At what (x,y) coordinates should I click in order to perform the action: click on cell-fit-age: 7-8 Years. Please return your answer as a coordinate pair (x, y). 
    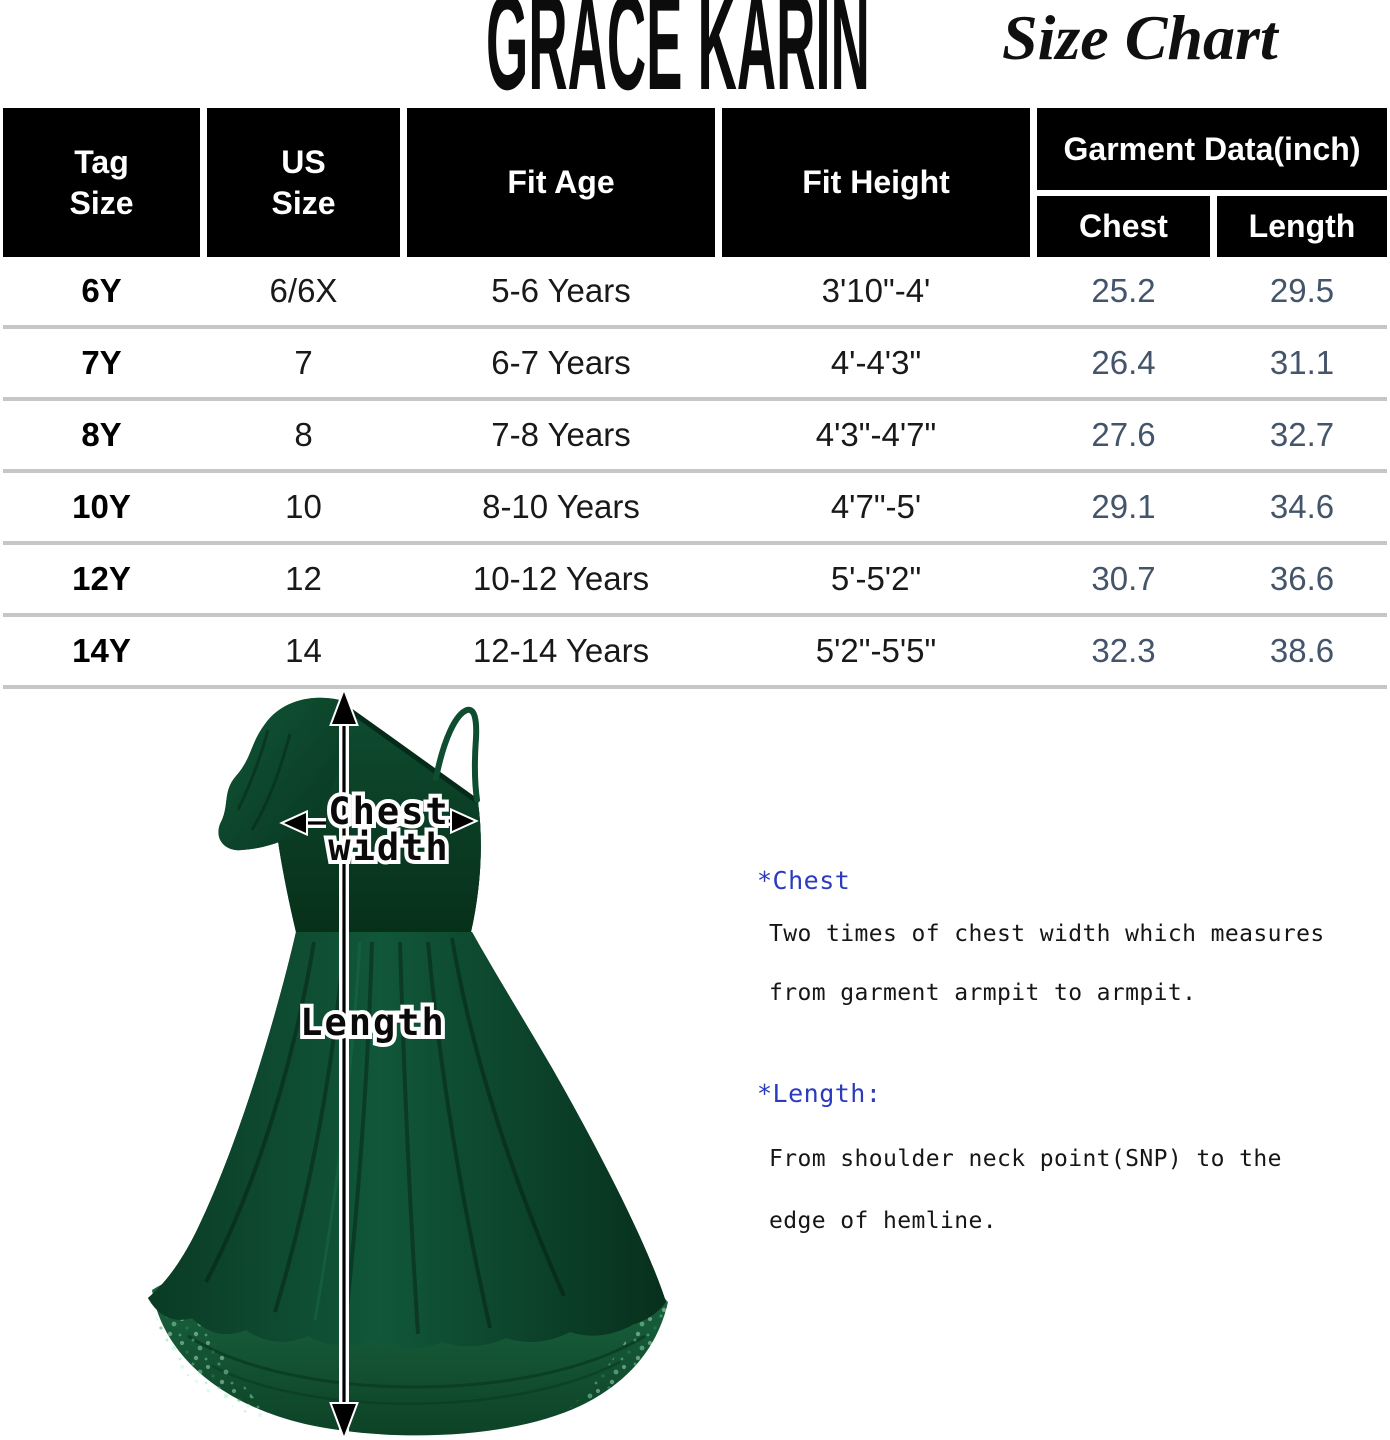
    Looking at the image, I should click on (561, 434).